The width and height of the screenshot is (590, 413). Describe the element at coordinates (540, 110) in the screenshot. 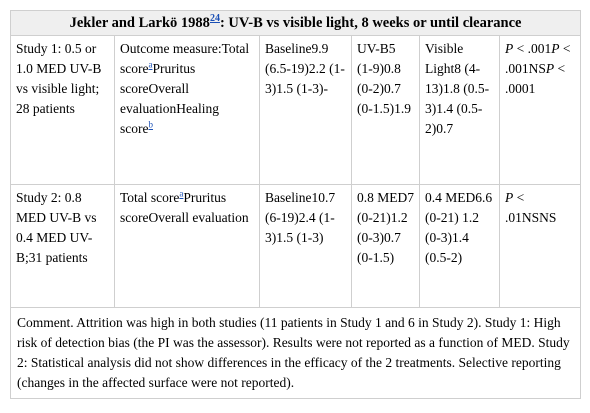

I see `p-value-cell: P < .001P < .001NSP < .0001` at that location.